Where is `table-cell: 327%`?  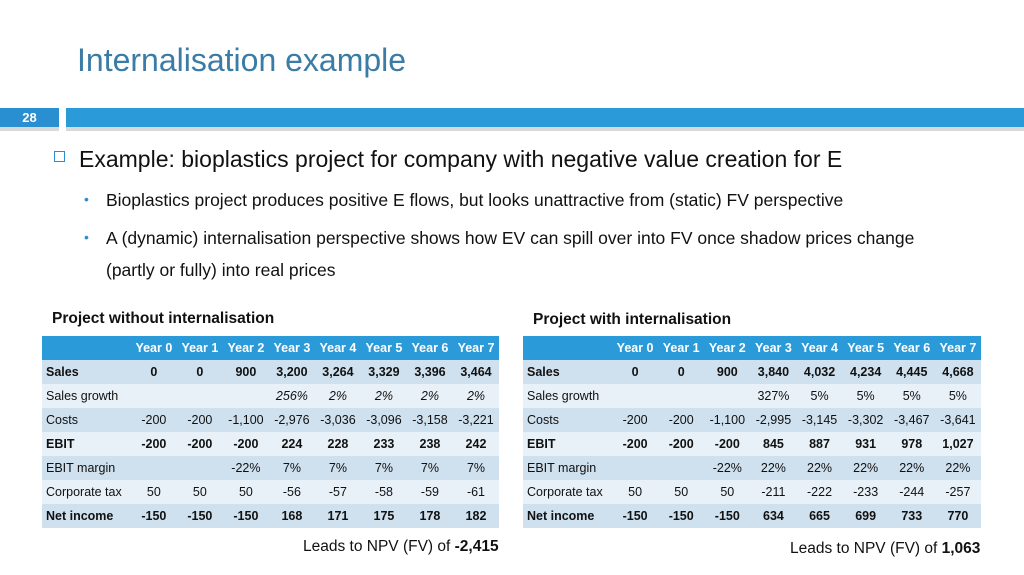 table-cell: 327% is located at coordinates (773, 396).